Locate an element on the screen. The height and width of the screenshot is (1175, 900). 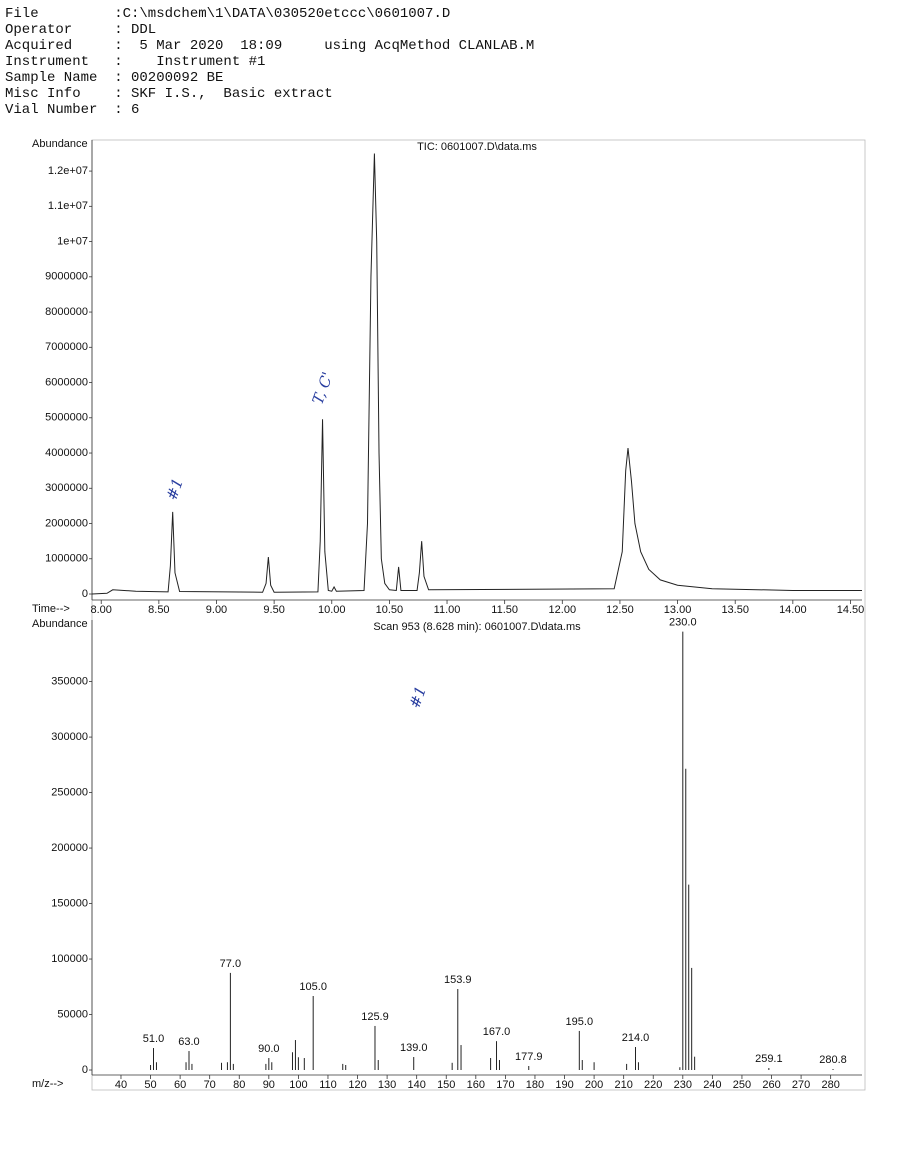
peak-label: 280.8 is located at coordinates (833, 1060).